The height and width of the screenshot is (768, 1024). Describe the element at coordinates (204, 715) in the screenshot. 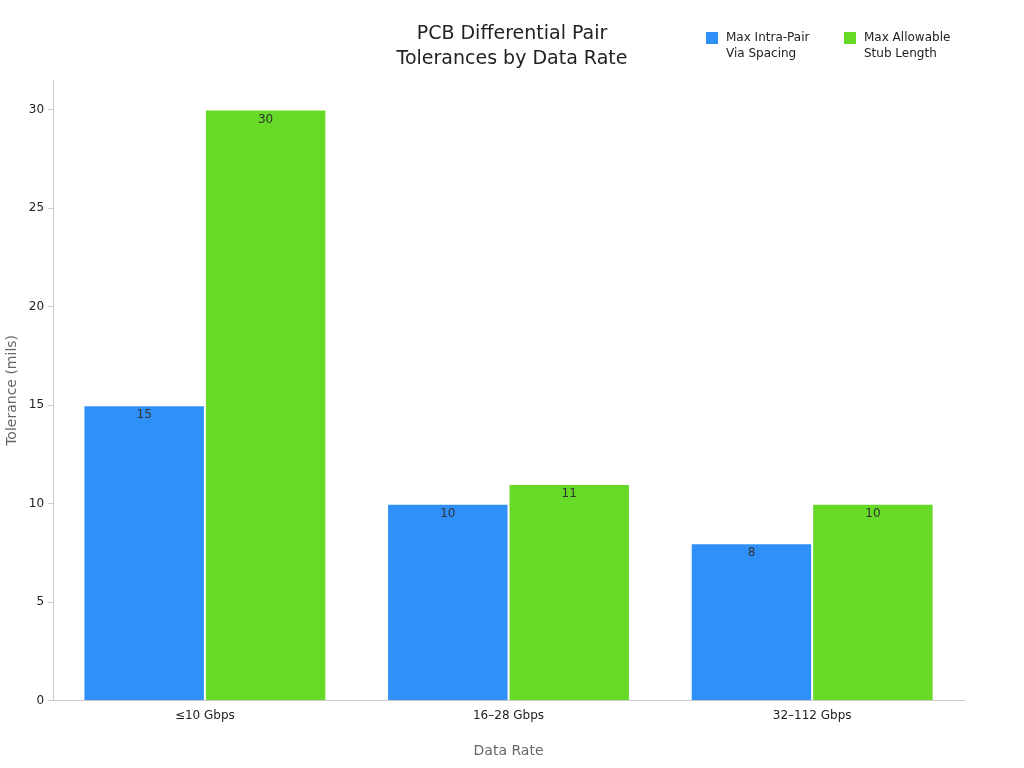

I see `x-tick-label: ≤10 Gbps` at that location.